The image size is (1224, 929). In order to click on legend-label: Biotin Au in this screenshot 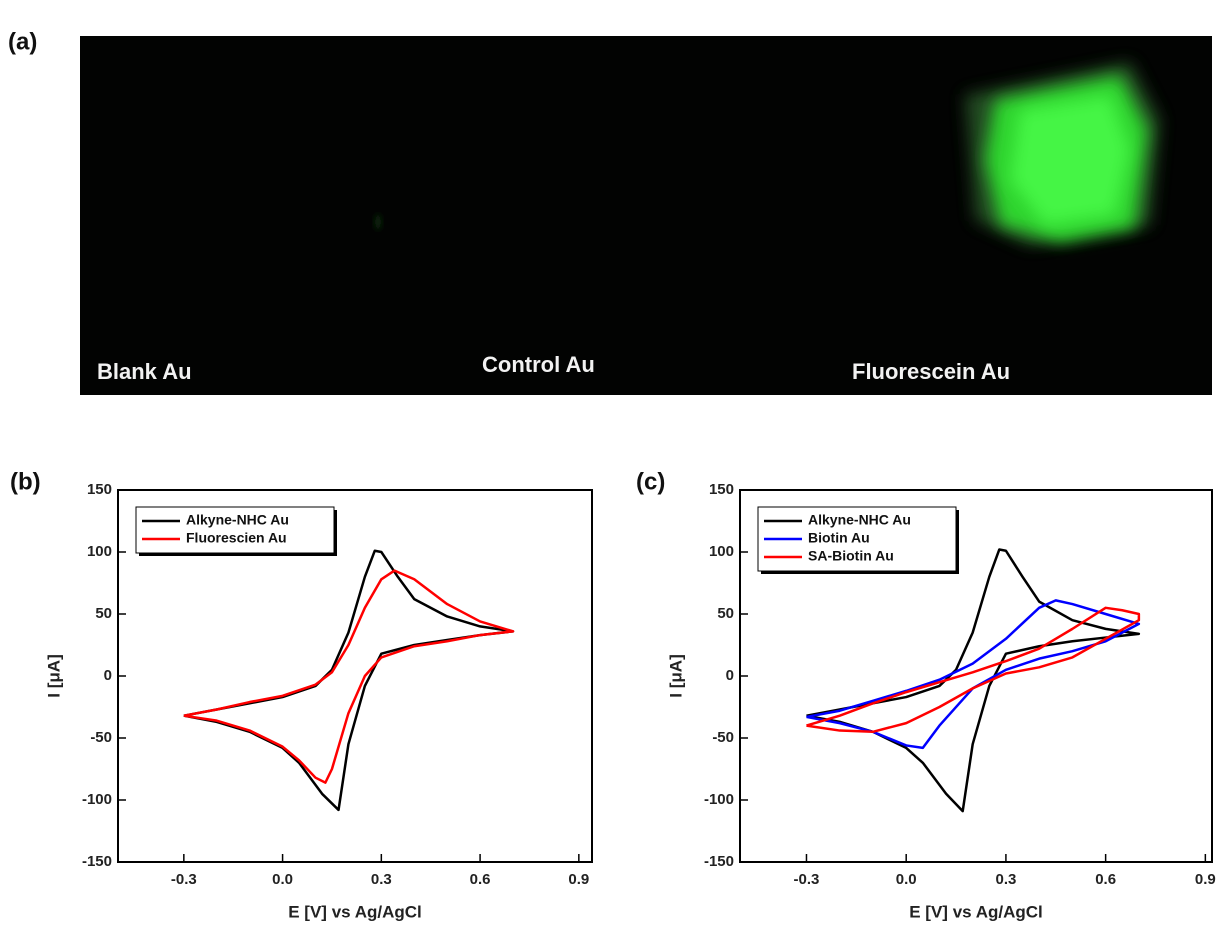, I will do `click(839, 538)`.